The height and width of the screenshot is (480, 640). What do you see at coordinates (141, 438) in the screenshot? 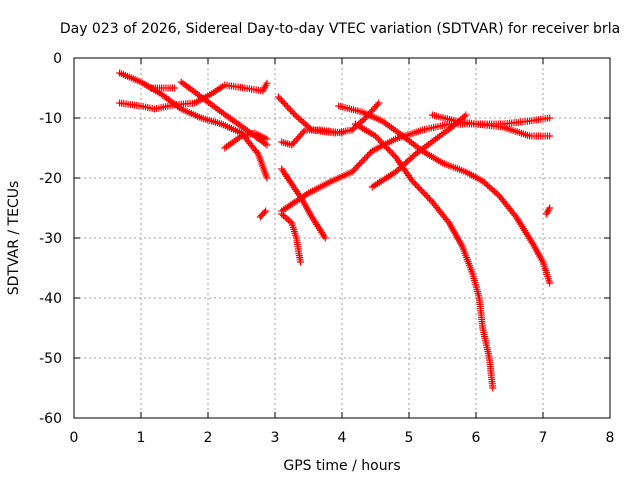
I see `x-tick-label: 1` at bounding box center [141, 438].